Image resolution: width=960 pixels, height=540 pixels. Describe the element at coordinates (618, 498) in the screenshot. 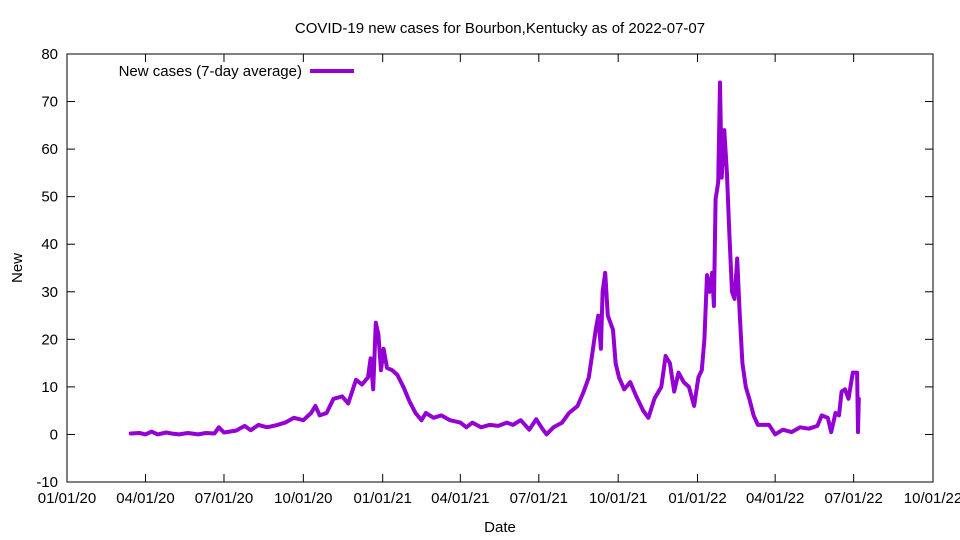

I see `x-tick-label: 10/01/21` at that location.